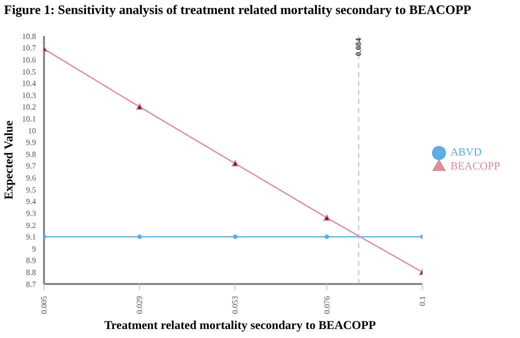 This screenshot has width=520, height=338. Describe the element at coordinates (31, 154) in the screenshot. I see `y-tick-label: 9.8` at that location.